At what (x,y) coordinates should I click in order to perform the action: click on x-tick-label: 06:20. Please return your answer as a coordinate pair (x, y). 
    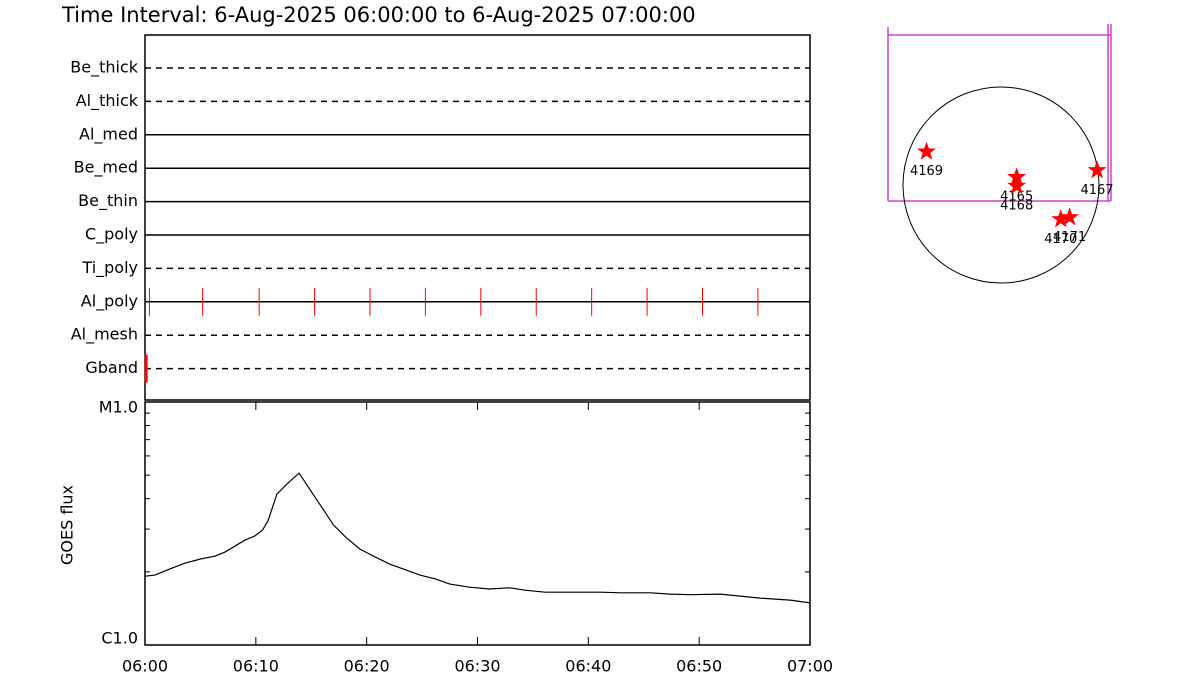
    Looking at the image, I should click on (367, 666).